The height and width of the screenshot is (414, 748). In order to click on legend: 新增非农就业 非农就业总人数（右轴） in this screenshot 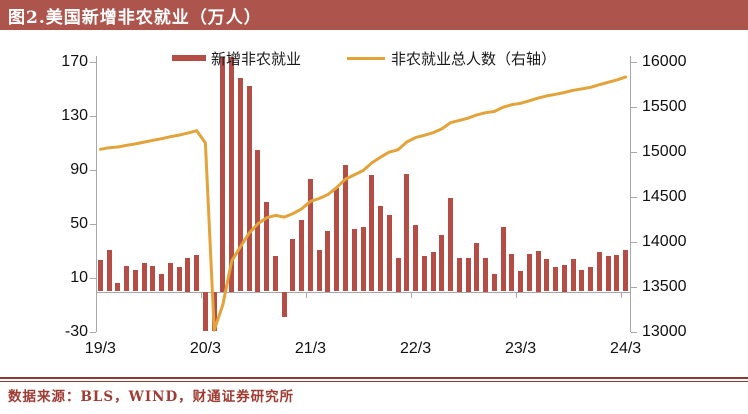, I will do `click(364, 58)`.